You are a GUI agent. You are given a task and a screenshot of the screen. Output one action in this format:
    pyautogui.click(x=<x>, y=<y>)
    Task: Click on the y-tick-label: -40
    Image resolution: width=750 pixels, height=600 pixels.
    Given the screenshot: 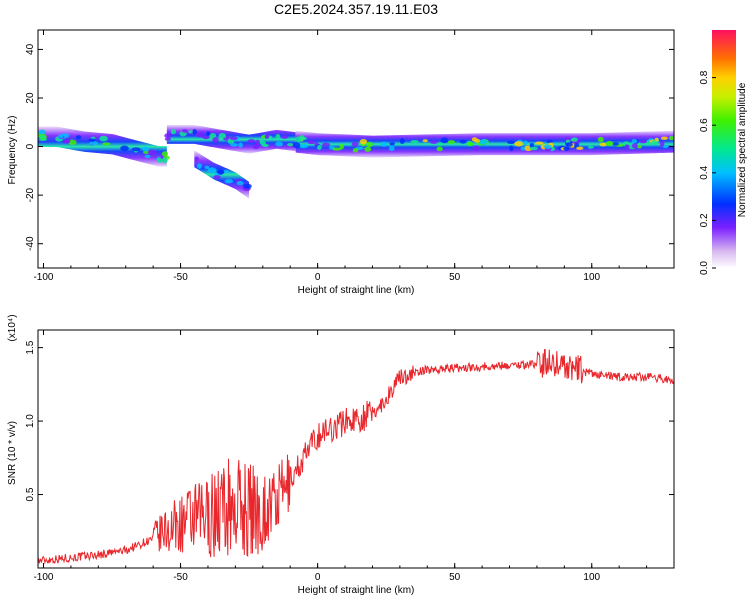 What is the action you would take?
    pyautogui.click(x=30, y=243)
    